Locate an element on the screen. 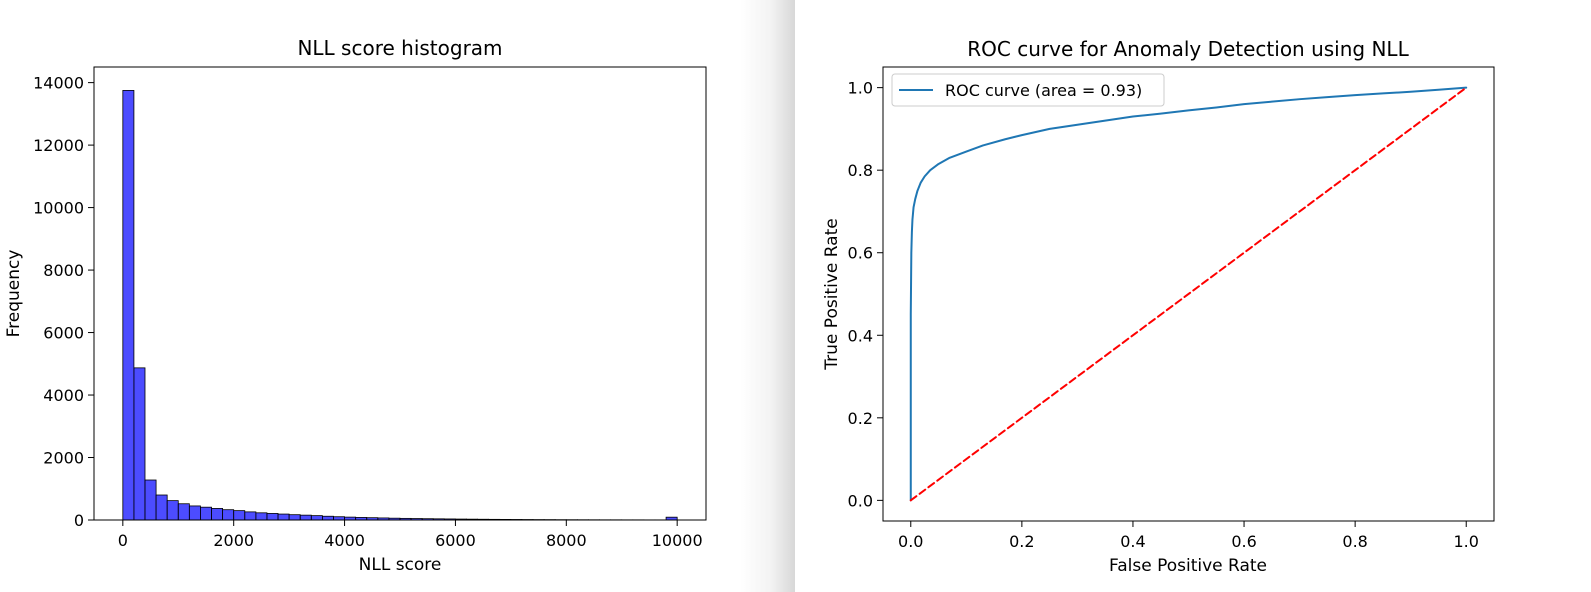  roc-x-axis-label: False Positive Rate is located at coordinates (1188, 566).